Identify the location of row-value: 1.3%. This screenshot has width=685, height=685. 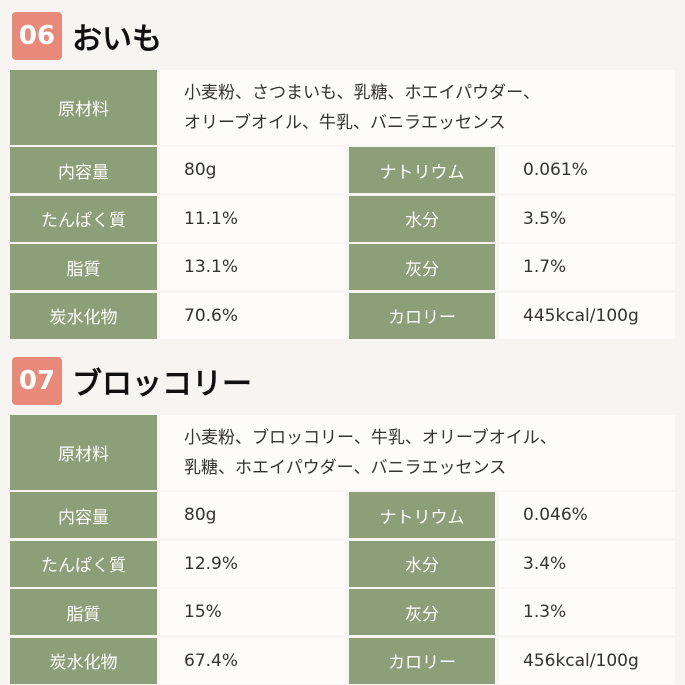
(587, 612).